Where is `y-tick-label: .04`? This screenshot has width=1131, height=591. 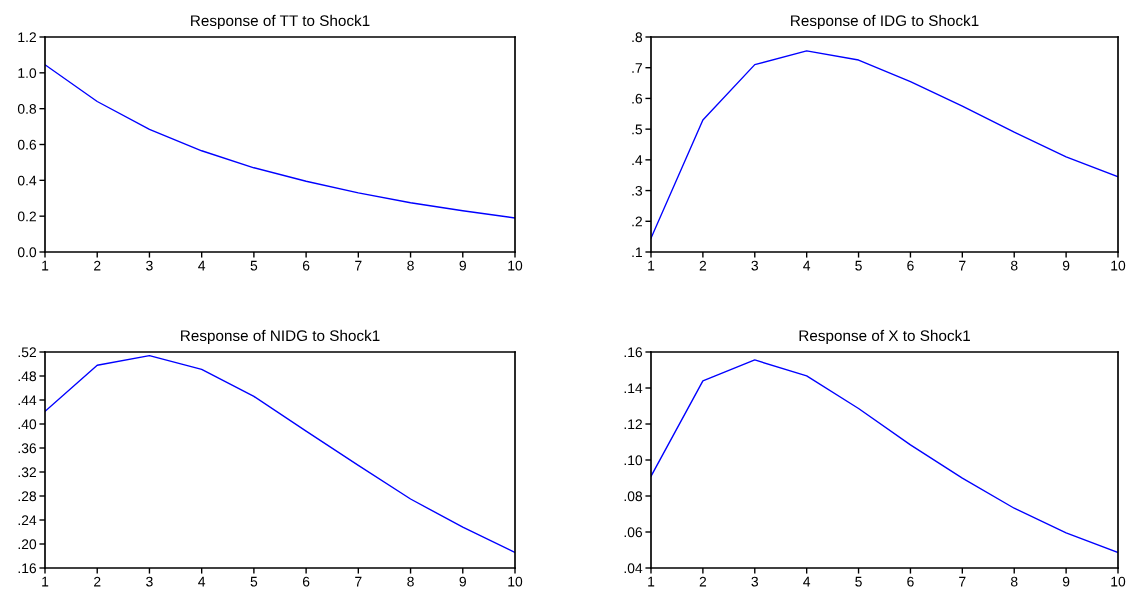 y-tick-label: .04 is located at coordinates (633, 568).